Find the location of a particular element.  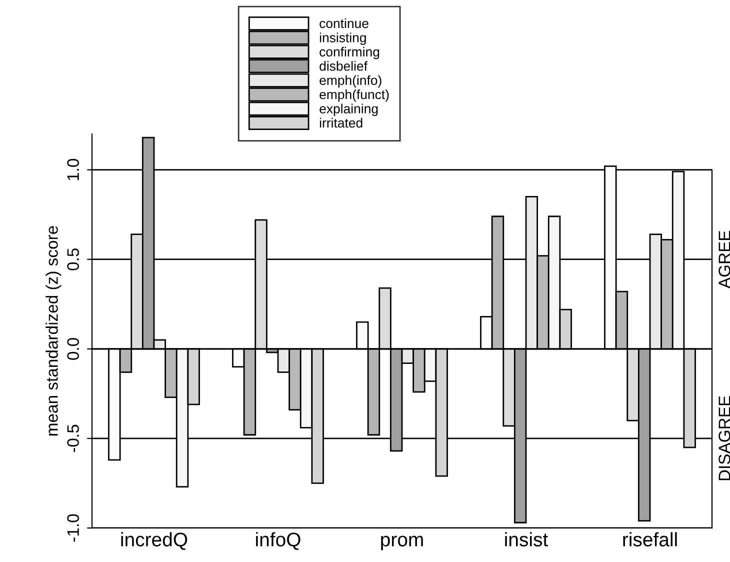

x-tick-label: risefall is located at coordinates (650, 539).